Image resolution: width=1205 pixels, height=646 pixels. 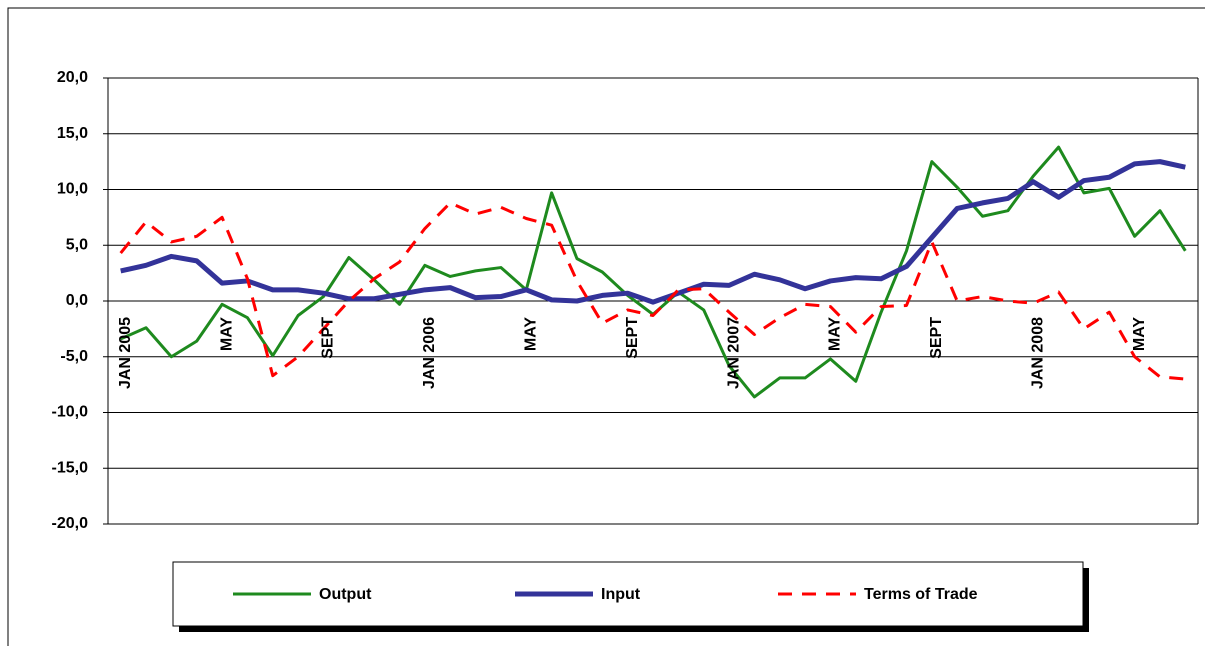 I want to click on y-tick-label: 10,0, so click(x=72, y=189).